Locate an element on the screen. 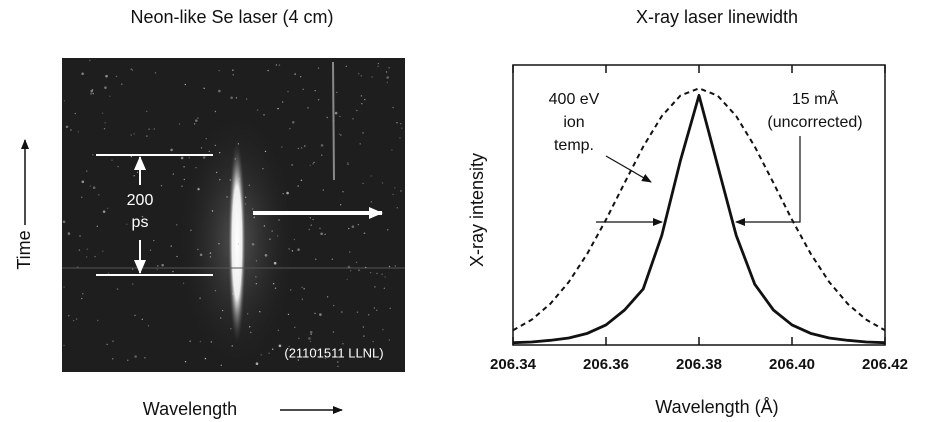 This screenshot has height=422, width=927. y-axis-label: Time is located at coordinates (24, 249).